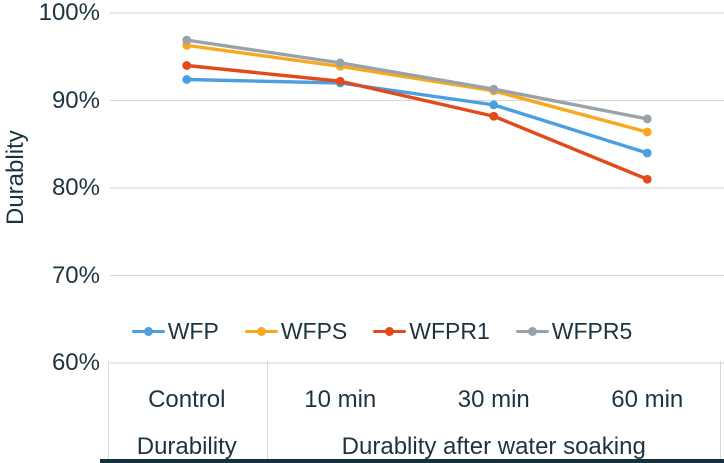  Describe the element at coordinates (412, 461) in the screenshot. I see `table-bottom-border` at that location.